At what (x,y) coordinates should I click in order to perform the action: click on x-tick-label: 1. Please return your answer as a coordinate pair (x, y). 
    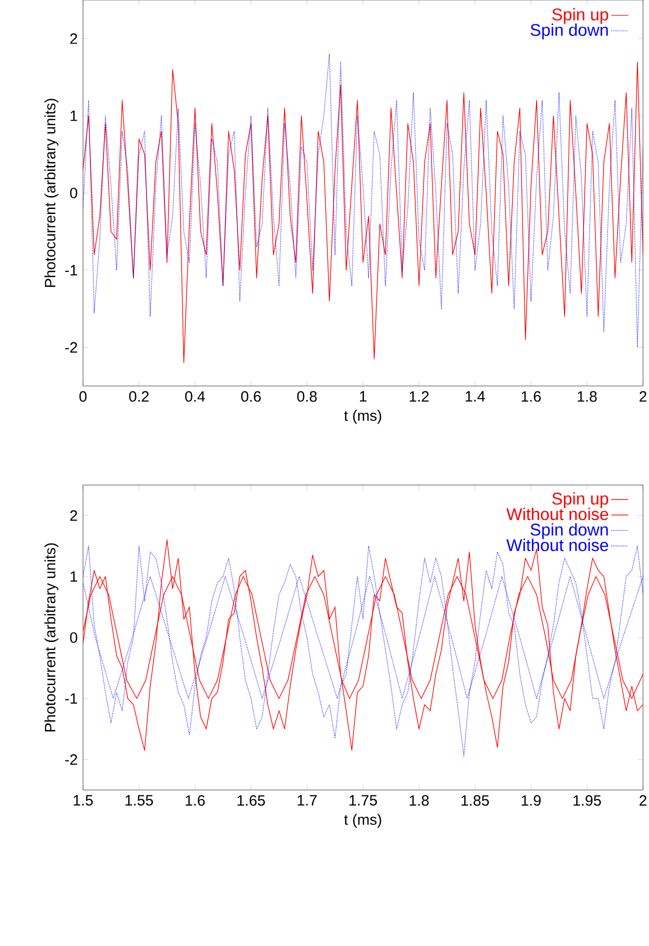
    Looking at the image, I should click on (363, 396).